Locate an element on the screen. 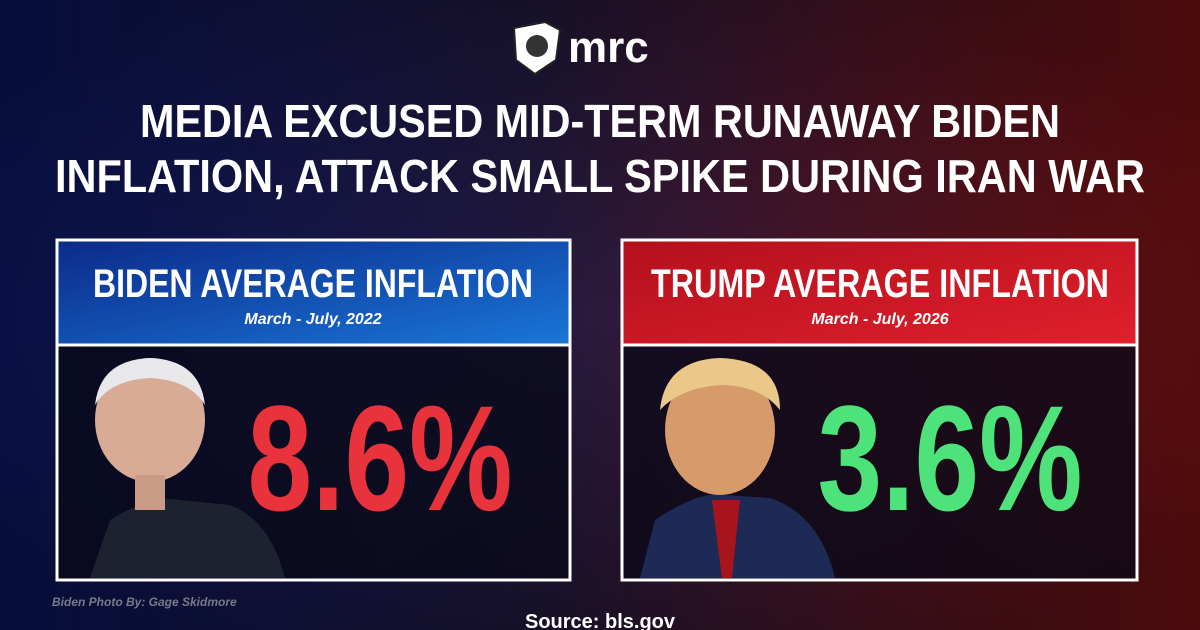 The height and width of the screenshot is (630, 1200). panel-period: March - July, 2026 is located at coordinates (879, 319).